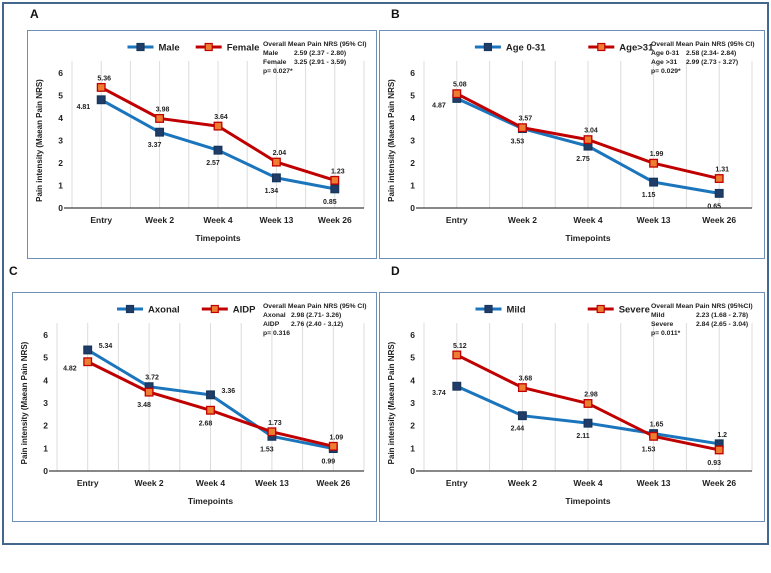  I want to click on svg-text: 2.75, so click(583, 159).